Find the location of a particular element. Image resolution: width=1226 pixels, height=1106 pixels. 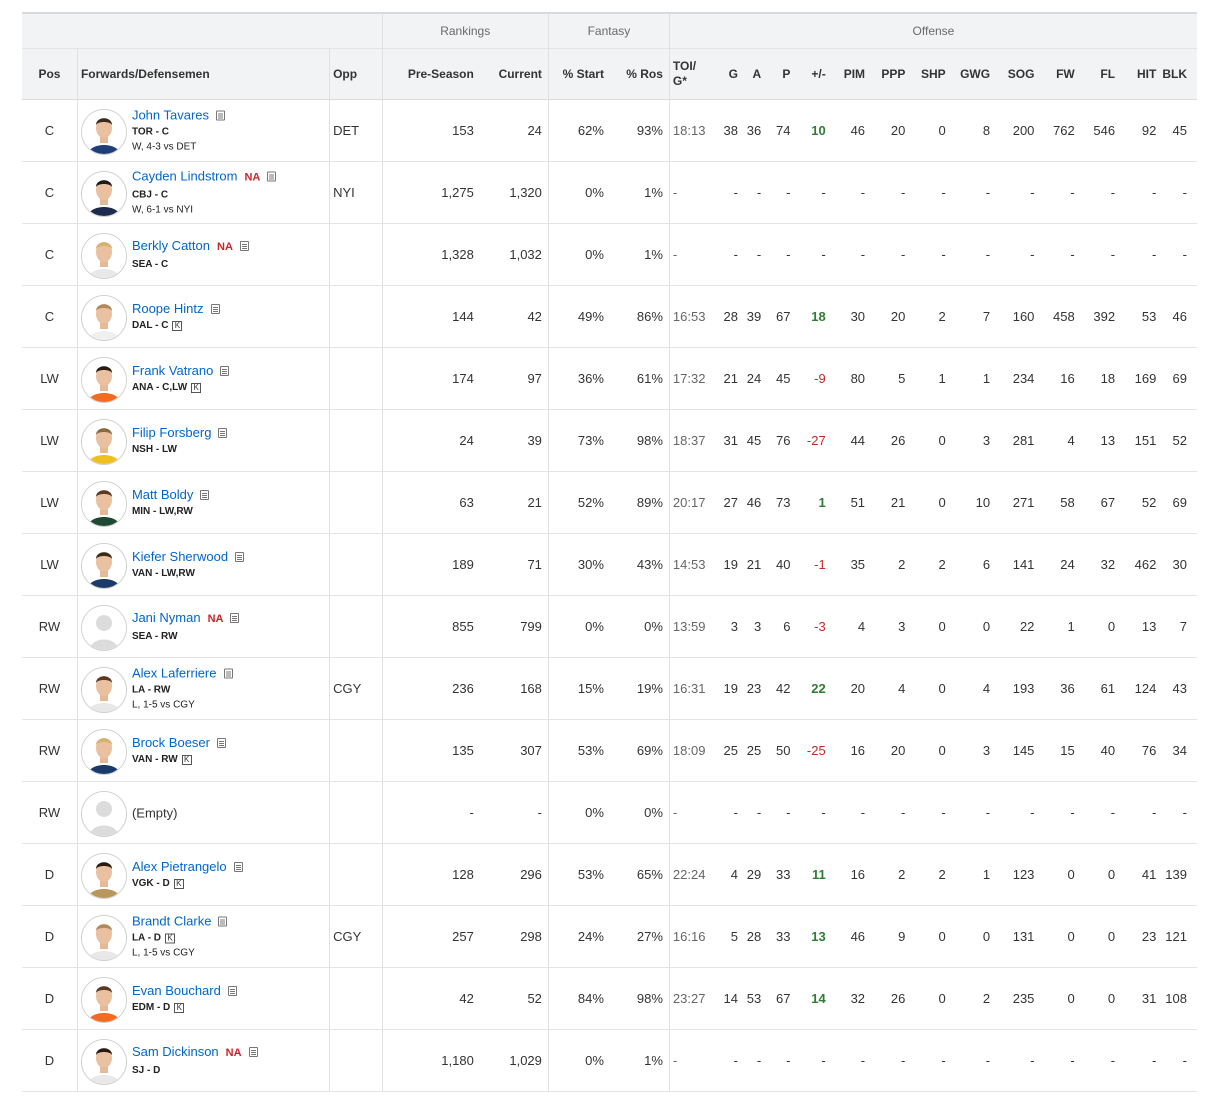

player-name-link: Jani Nyman is located at coordinates (166, 617).